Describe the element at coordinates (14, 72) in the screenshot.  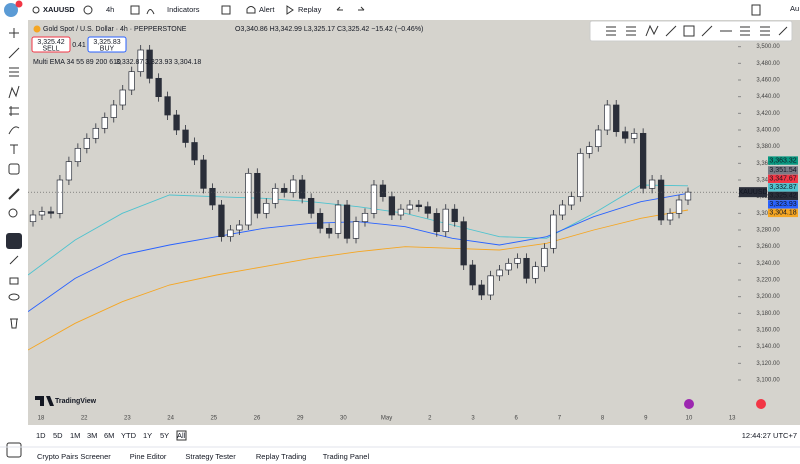
I see `fib-tool` at that location.